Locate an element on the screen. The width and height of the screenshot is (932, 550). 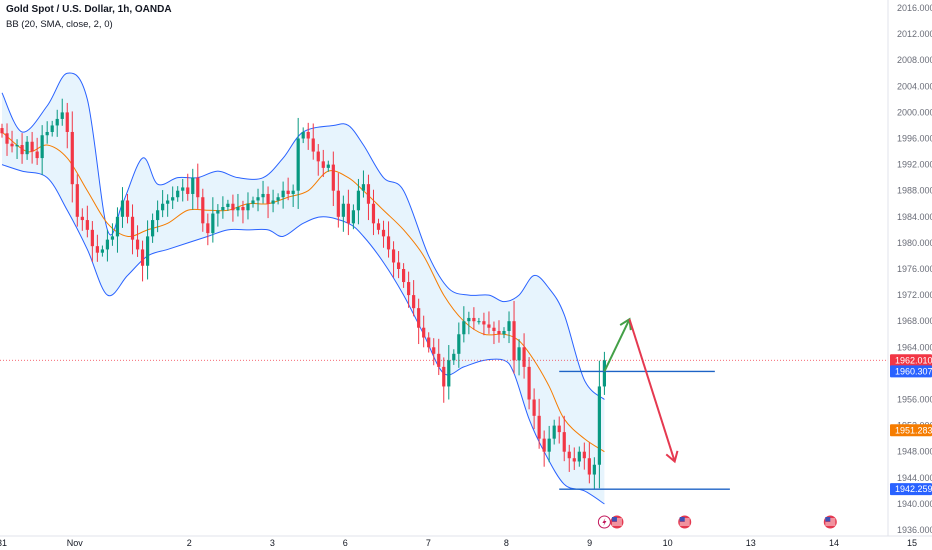
price-tag: 1960.307 is located at coordinates (911, 371).